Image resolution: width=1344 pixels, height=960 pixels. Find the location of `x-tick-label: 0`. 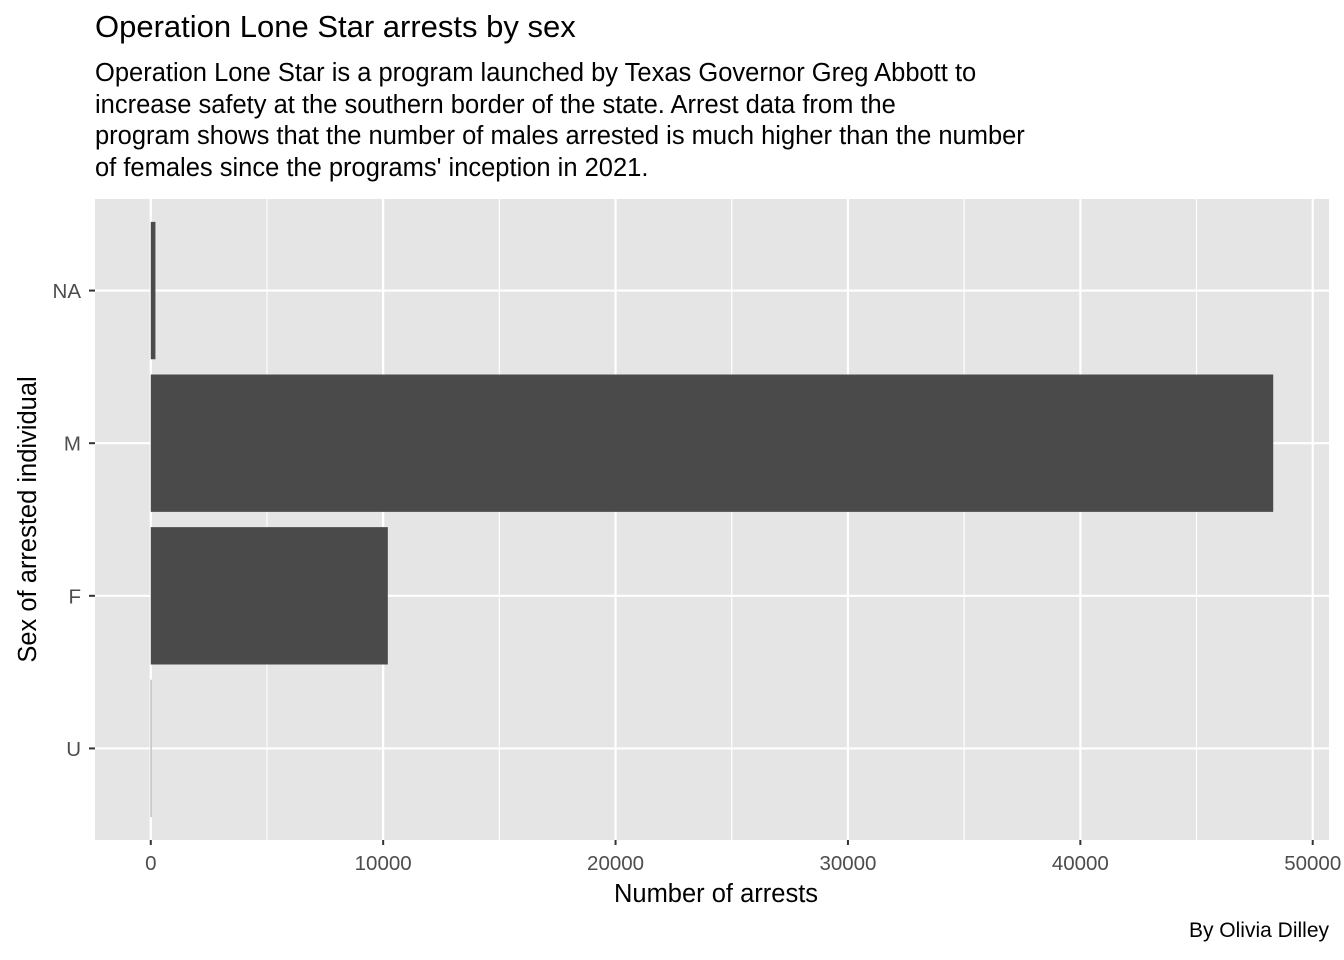

x-tick-label: 0 is located at coordinates (150, 863).